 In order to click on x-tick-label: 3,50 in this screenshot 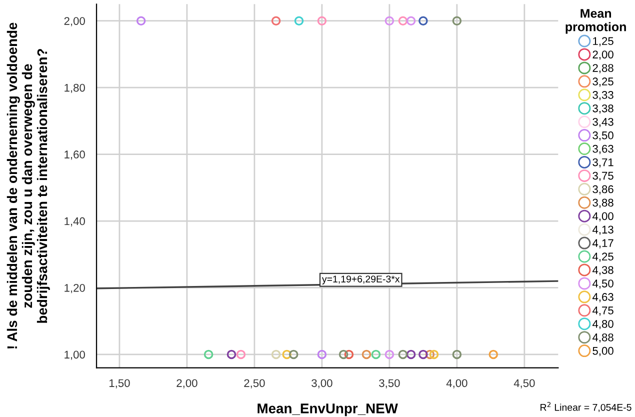, I will do `click(389, 383)`.